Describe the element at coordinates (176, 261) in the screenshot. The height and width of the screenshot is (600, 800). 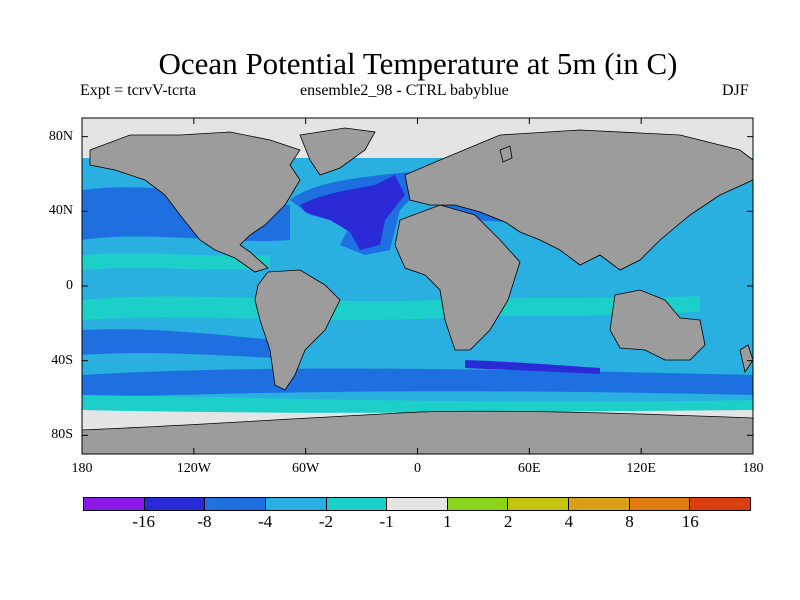
I see `tropical-band-north` at that location.